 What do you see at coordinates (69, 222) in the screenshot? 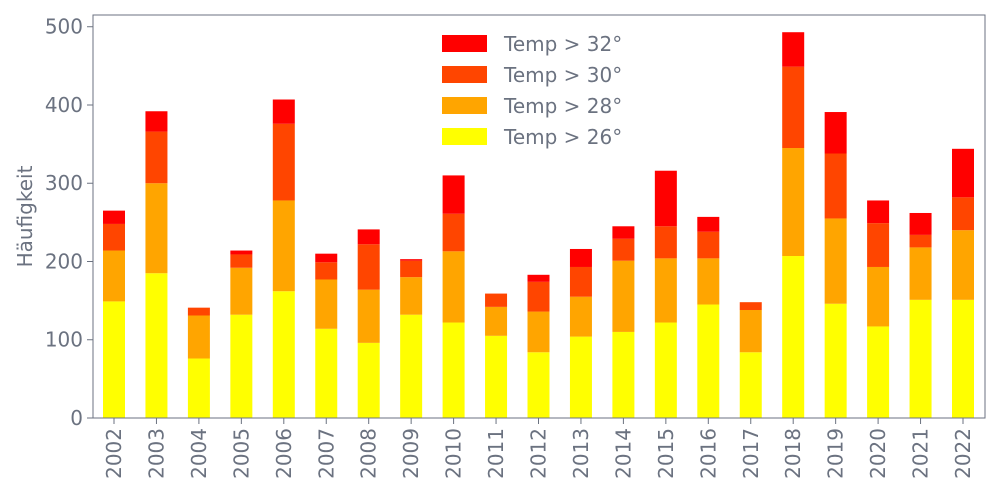
I see `y-axis: 0 100 200 300 400 500` at bounding box center [69, 222].